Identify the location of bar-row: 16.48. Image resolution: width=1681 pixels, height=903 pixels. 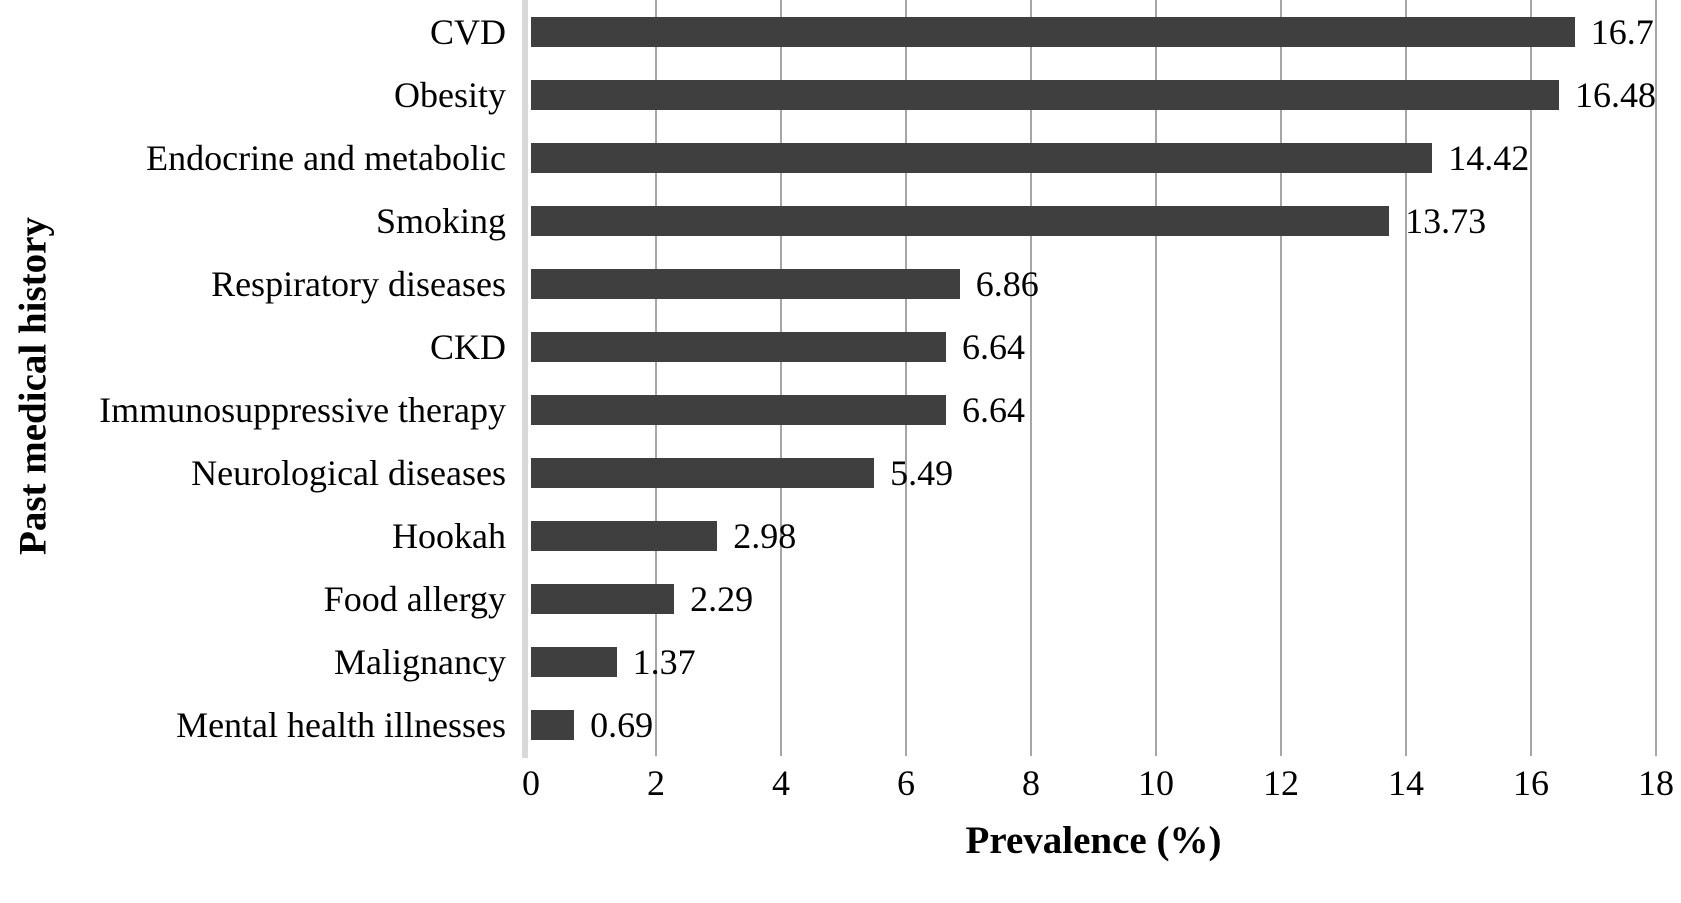
(1093, 94).